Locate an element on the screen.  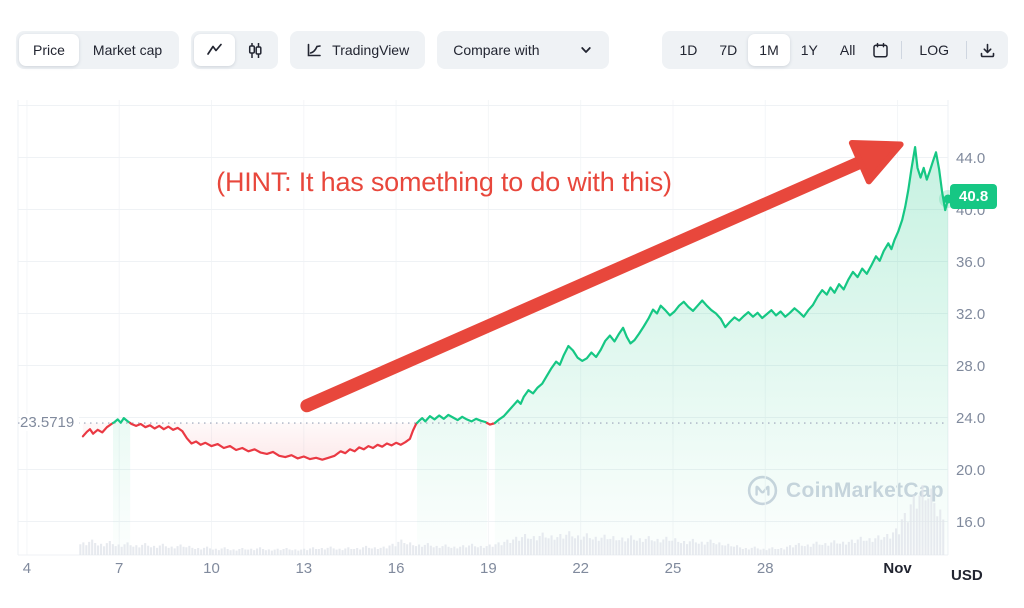
calendar-icon is located at coordinates (880, 50).